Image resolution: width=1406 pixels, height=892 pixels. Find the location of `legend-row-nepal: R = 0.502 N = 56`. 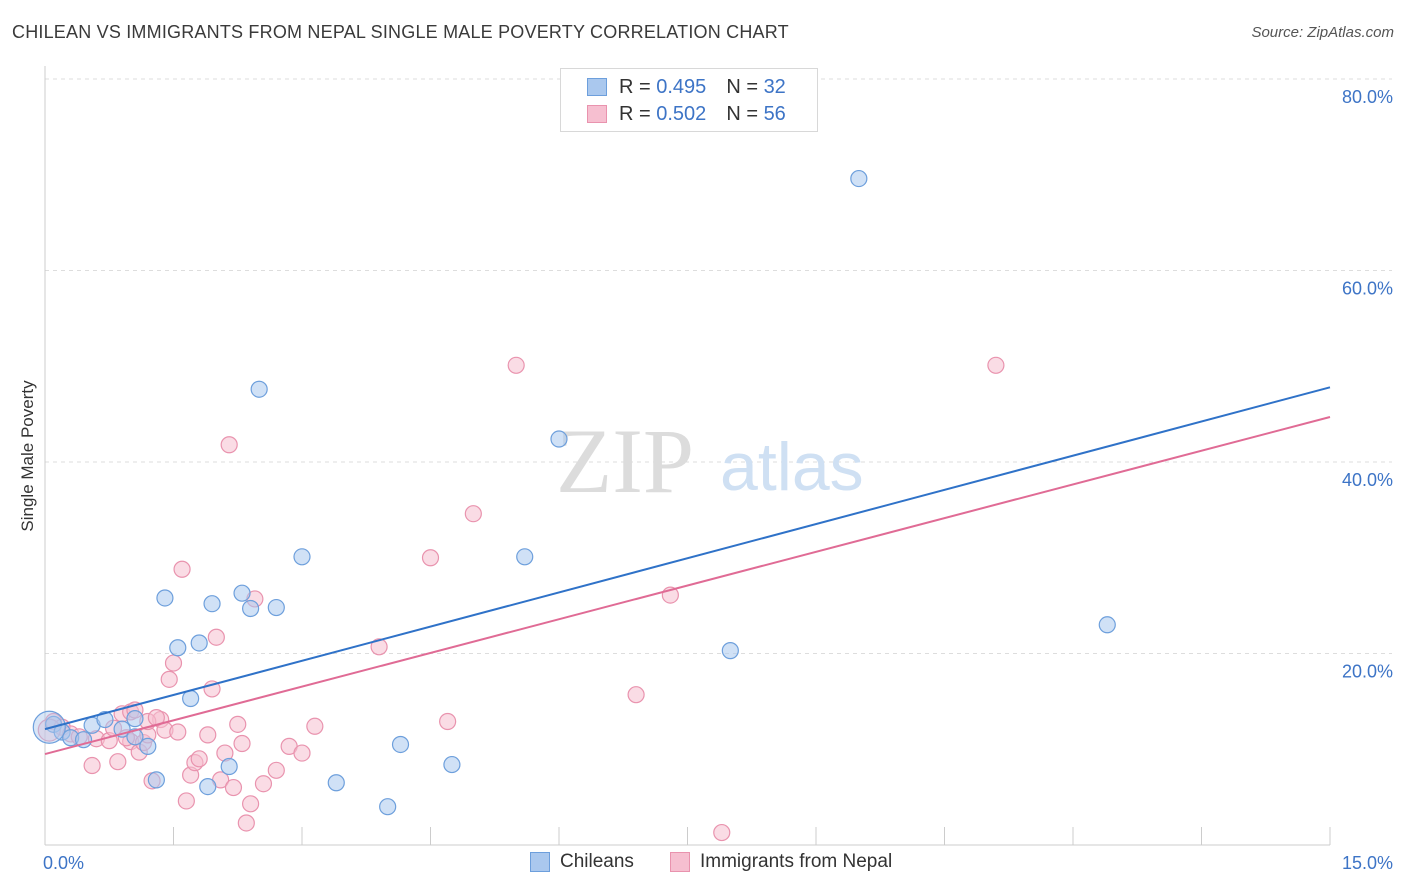

legend-row-nepal: R = 0.502 N = 56 is located at coordinates (686, 114).